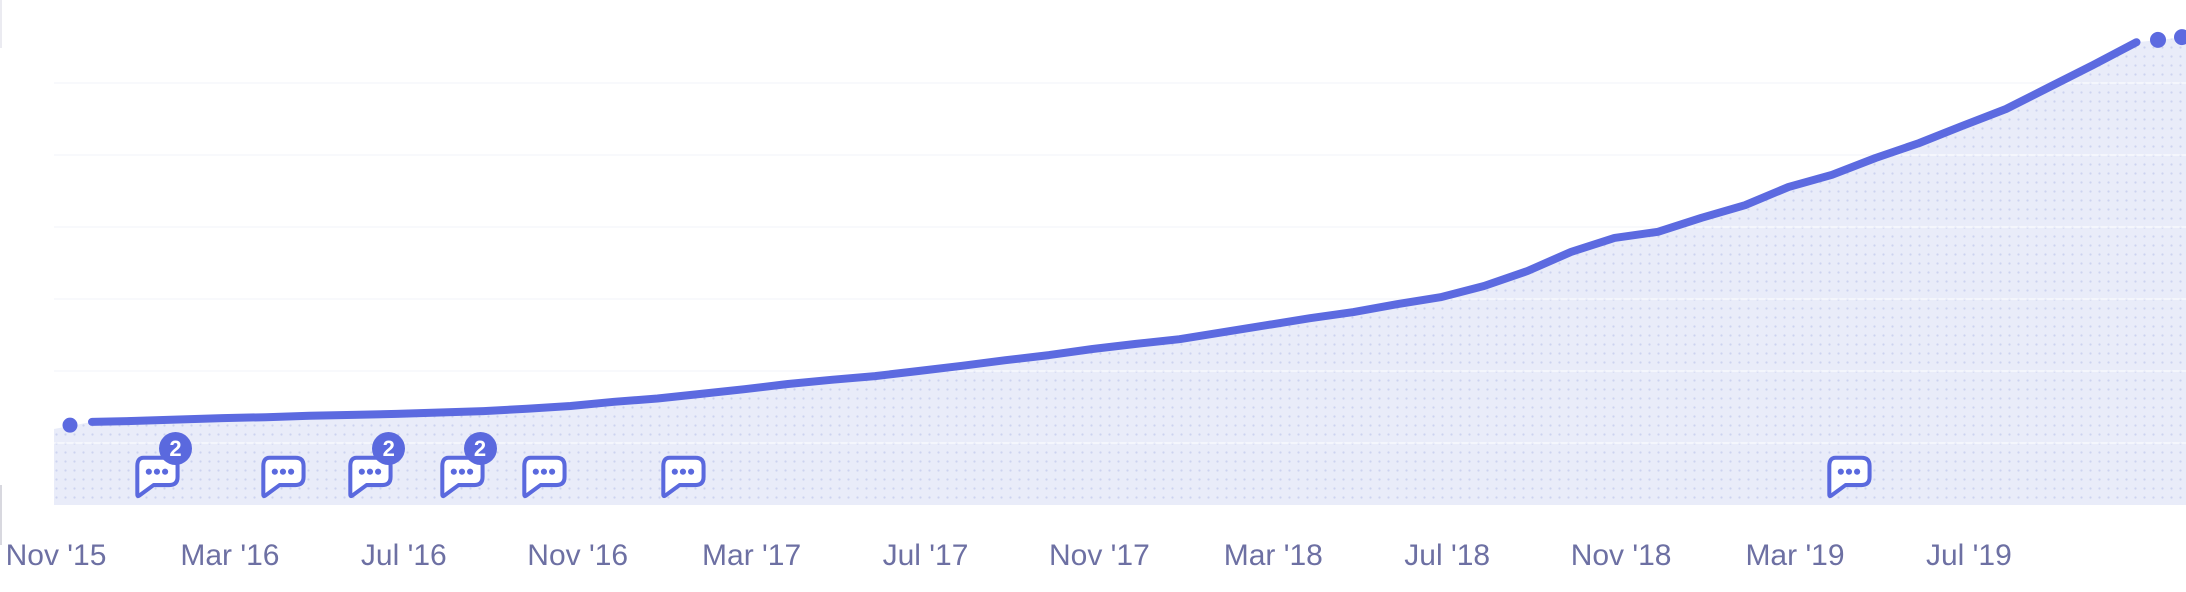  What do you see at coordinates (1273, 555) in the screenshot?
I see `x-axis-label: Mar '18` at bounding box center [1273, 555].